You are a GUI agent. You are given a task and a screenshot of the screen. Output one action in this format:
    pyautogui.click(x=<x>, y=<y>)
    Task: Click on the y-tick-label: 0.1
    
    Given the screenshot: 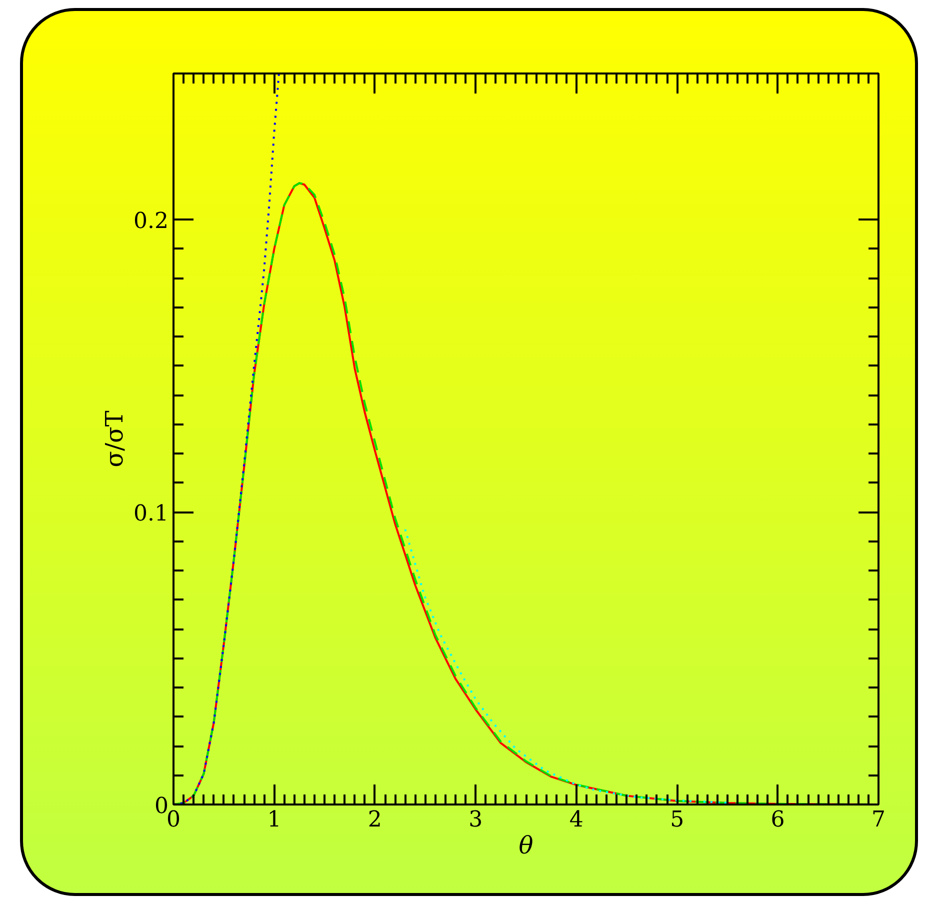 What is the action you would take?
    pyautogui.click(x=151, y=514)
    